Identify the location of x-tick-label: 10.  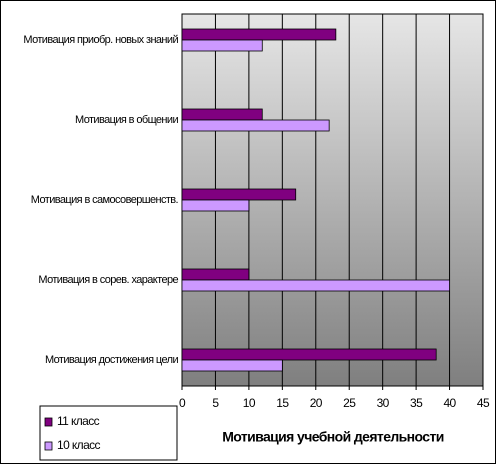
(249, 403).